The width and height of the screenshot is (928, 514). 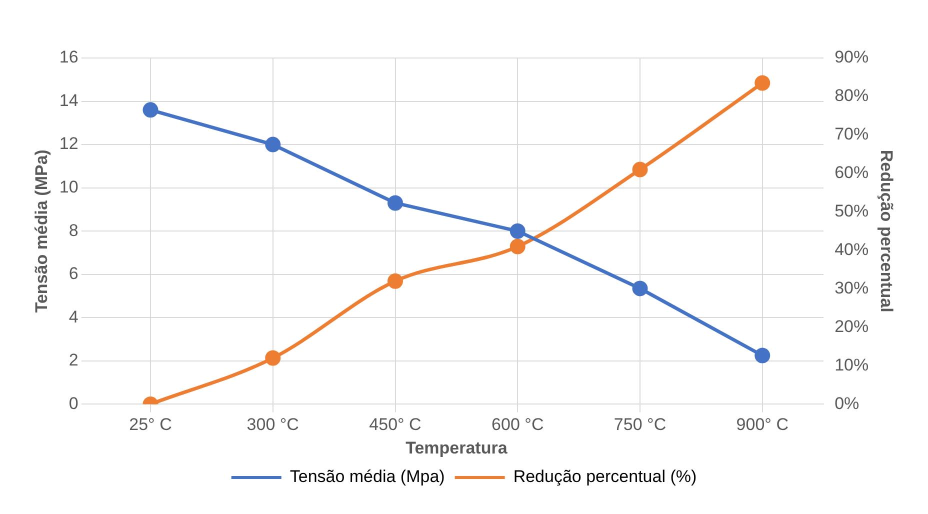 I want to click on x-tick-label: 900° C, so click(x=762, y=424).